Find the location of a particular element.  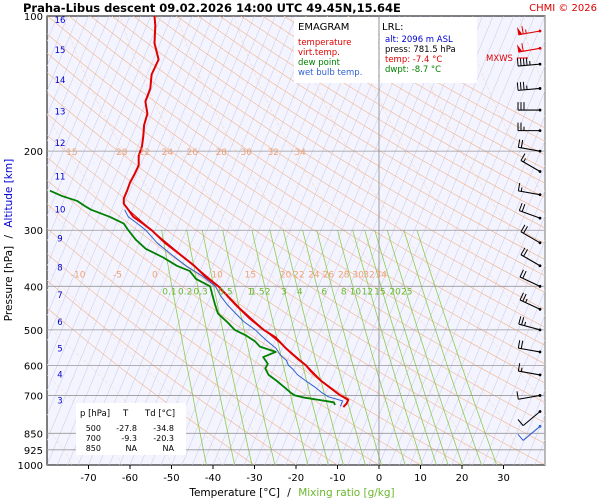

pressure-tick-label: 925 is located at coordinates (33, 451).